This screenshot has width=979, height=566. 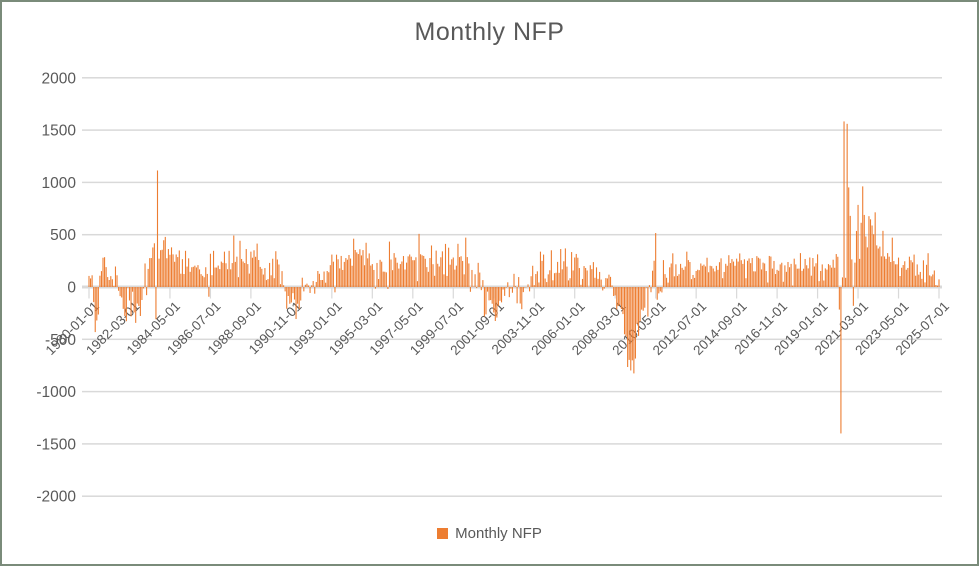 I want to click on gridline, so click(x=512, y=496).